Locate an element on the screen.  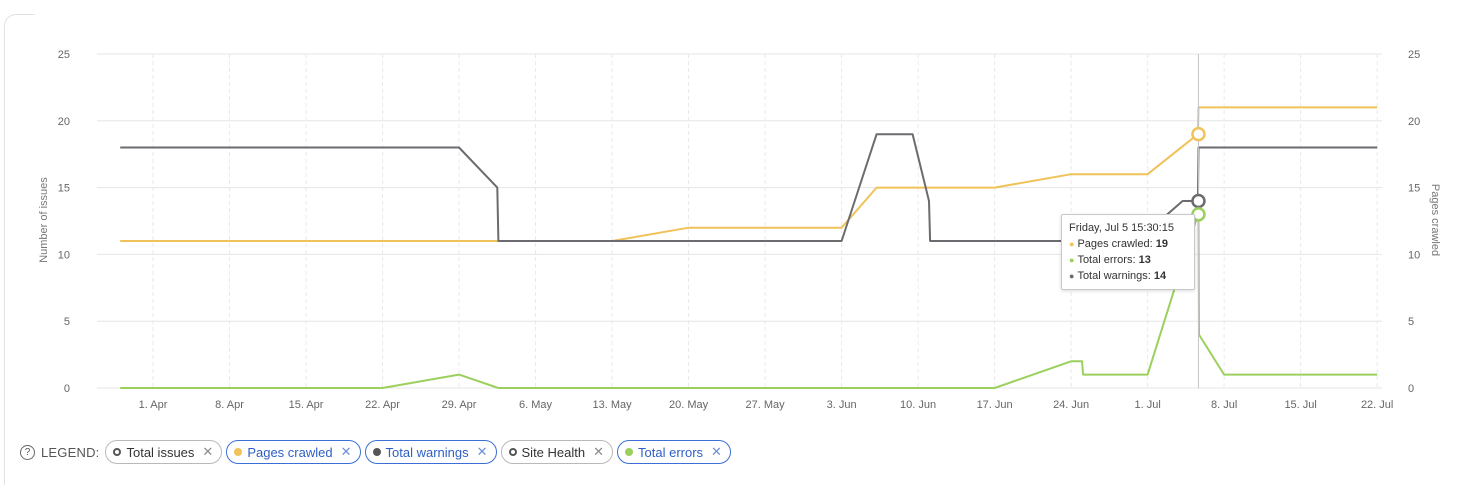
tooltip-date: Friday, Jul 5 15:30:15 is located at coordinates (1121, 228).